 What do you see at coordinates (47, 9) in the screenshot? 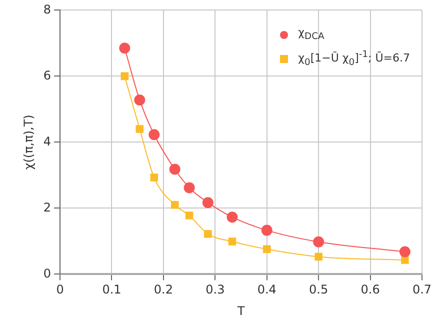
I see `y-tick-label: 8` at bounding box center [47, 9].